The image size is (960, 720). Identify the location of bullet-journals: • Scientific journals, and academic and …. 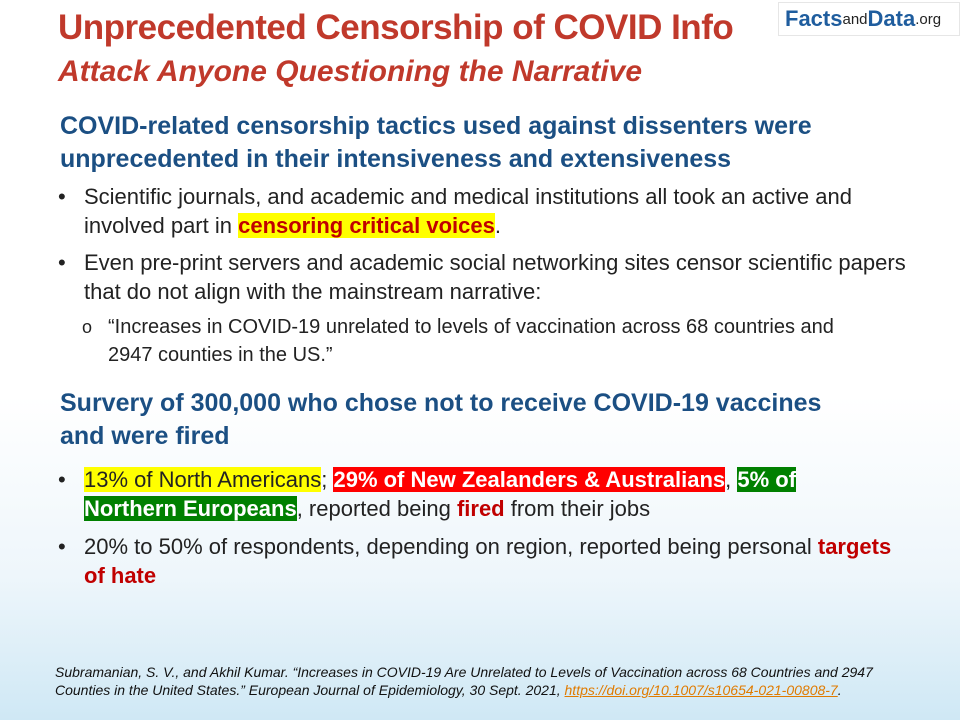
(483, 211).